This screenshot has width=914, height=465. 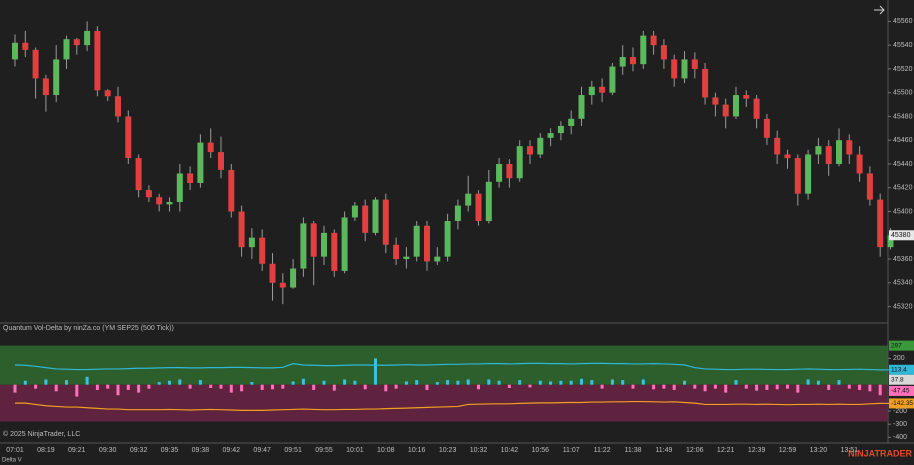 I want to click on x-tick-label: 09:30, so click(x=108, y=450).